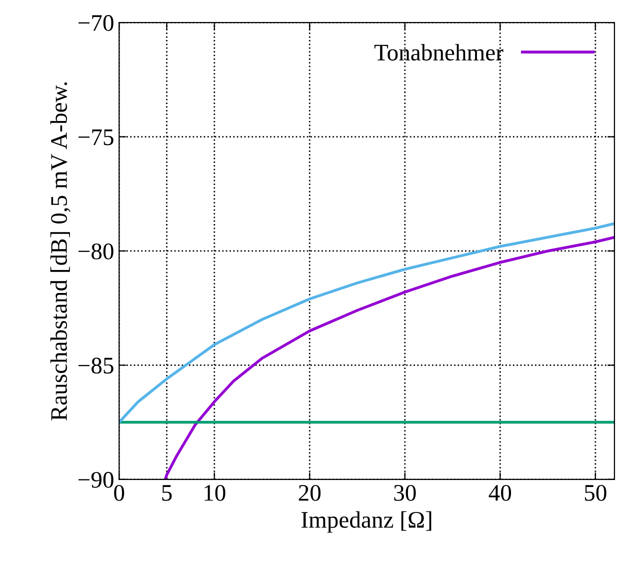 This screenshot has width=627, height=564. I want to click on y-tick-label: −70, so click(96, 23).